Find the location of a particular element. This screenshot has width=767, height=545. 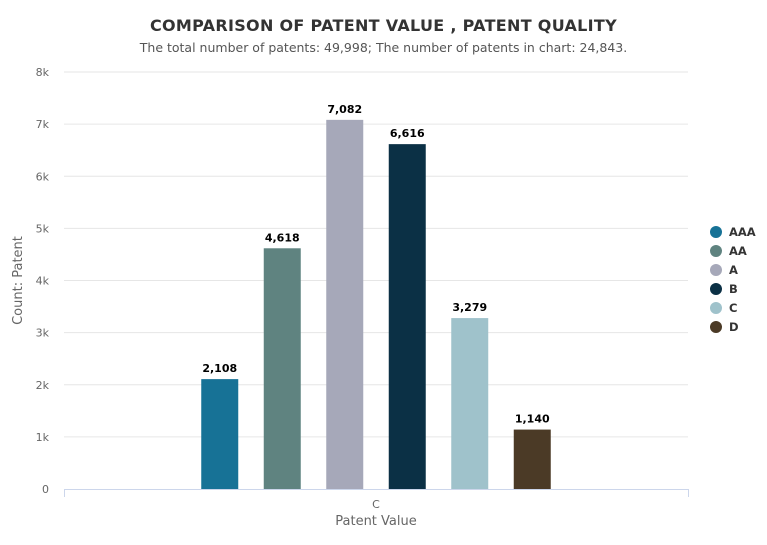

legend-label: AAA is located at coordinates (742, 232).